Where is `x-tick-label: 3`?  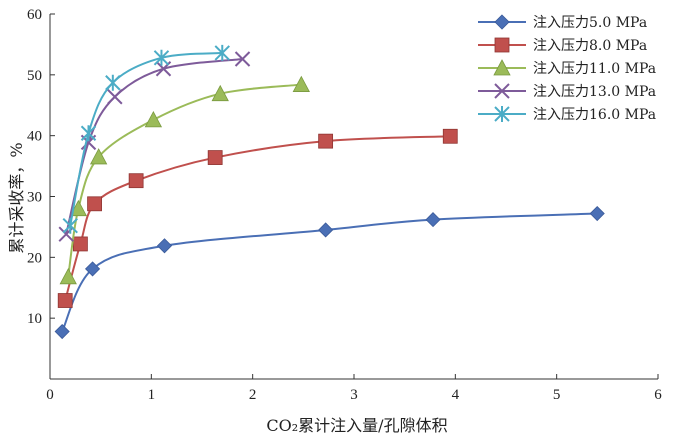 x-tick-label: 3 is located at coordinates (354, 395).